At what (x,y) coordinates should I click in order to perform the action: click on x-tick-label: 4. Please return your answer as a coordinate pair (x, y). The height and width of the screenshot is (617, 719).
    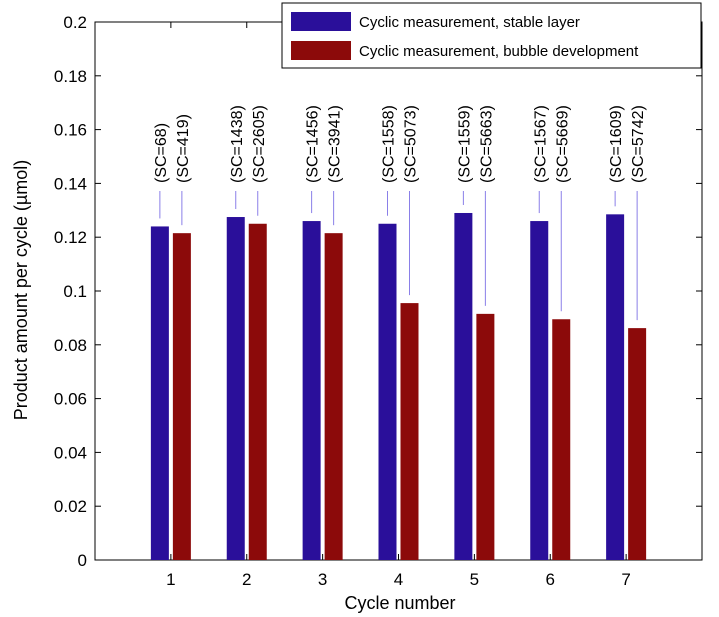
    Looking at the image, I should click on (398, 579).